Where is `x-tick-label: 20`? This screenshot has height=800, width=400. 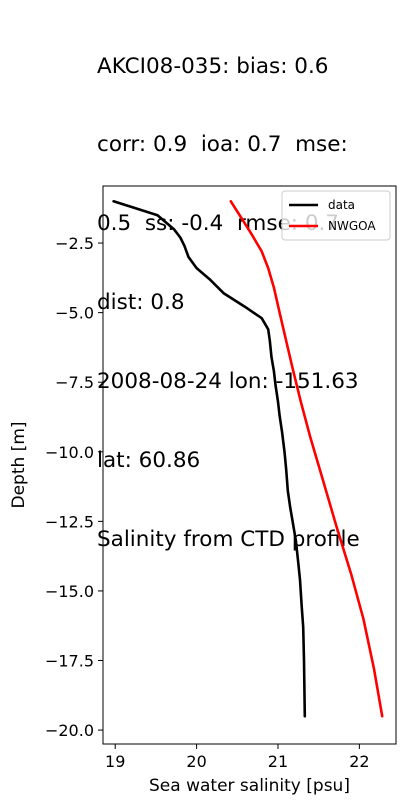
x-tick-label: 20 is located at coordinates (196, 761).